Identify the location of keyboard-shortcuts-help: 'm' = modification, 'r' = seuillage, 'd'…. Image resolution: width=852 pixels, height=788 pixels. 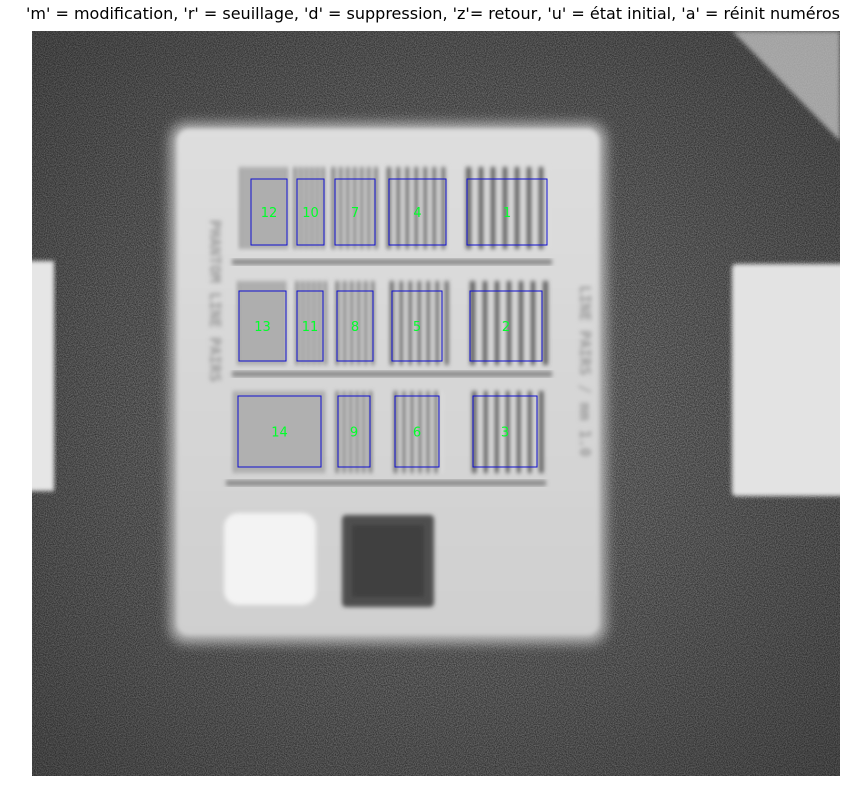
(432, 13).